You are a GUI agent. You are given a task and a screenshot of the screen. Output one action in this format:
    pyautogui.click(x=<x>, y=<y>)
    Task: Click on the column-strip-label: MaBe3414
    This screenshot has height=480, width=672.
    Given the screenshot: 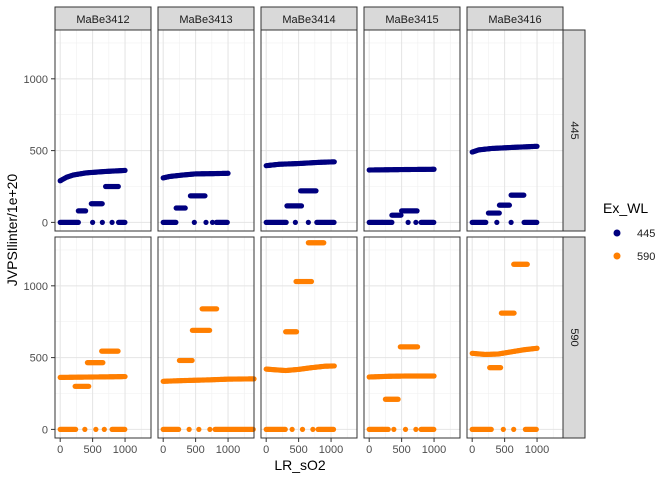 What is the action you would take?
    pyautogui.click(x=308, y=20)
    